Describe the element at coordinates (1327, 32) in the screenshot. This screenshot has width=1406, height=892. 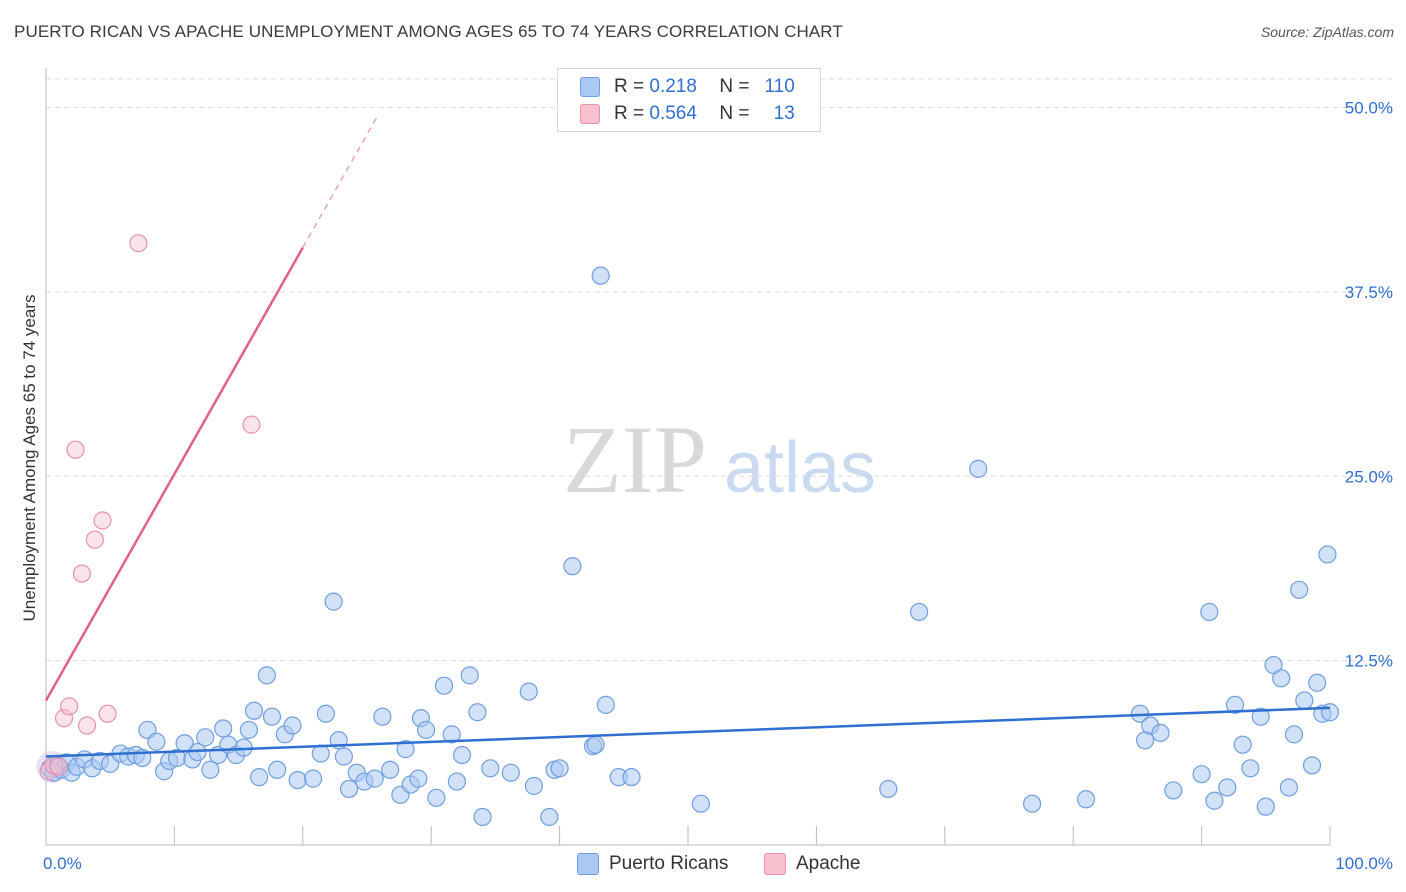
I see `source-label: Source: ZipAtlas.com` at that location.